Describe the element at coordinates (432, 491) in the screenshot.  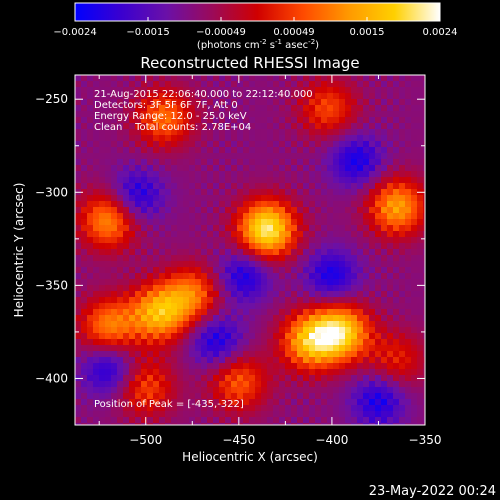
I see `footer-timestamp: 23-May-2022 00:24` at that location.